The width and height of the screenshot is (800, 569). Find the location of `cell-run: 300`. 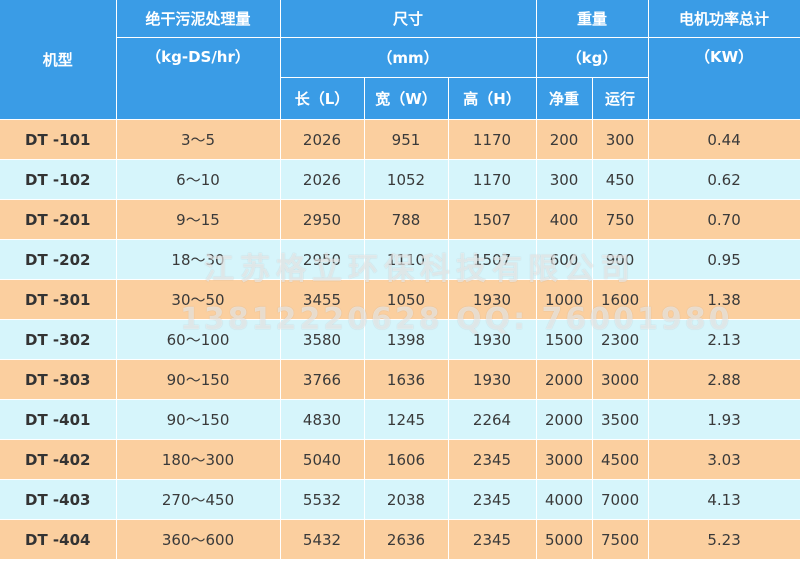

cell-run: 300 is located at coordinates (620, 139).